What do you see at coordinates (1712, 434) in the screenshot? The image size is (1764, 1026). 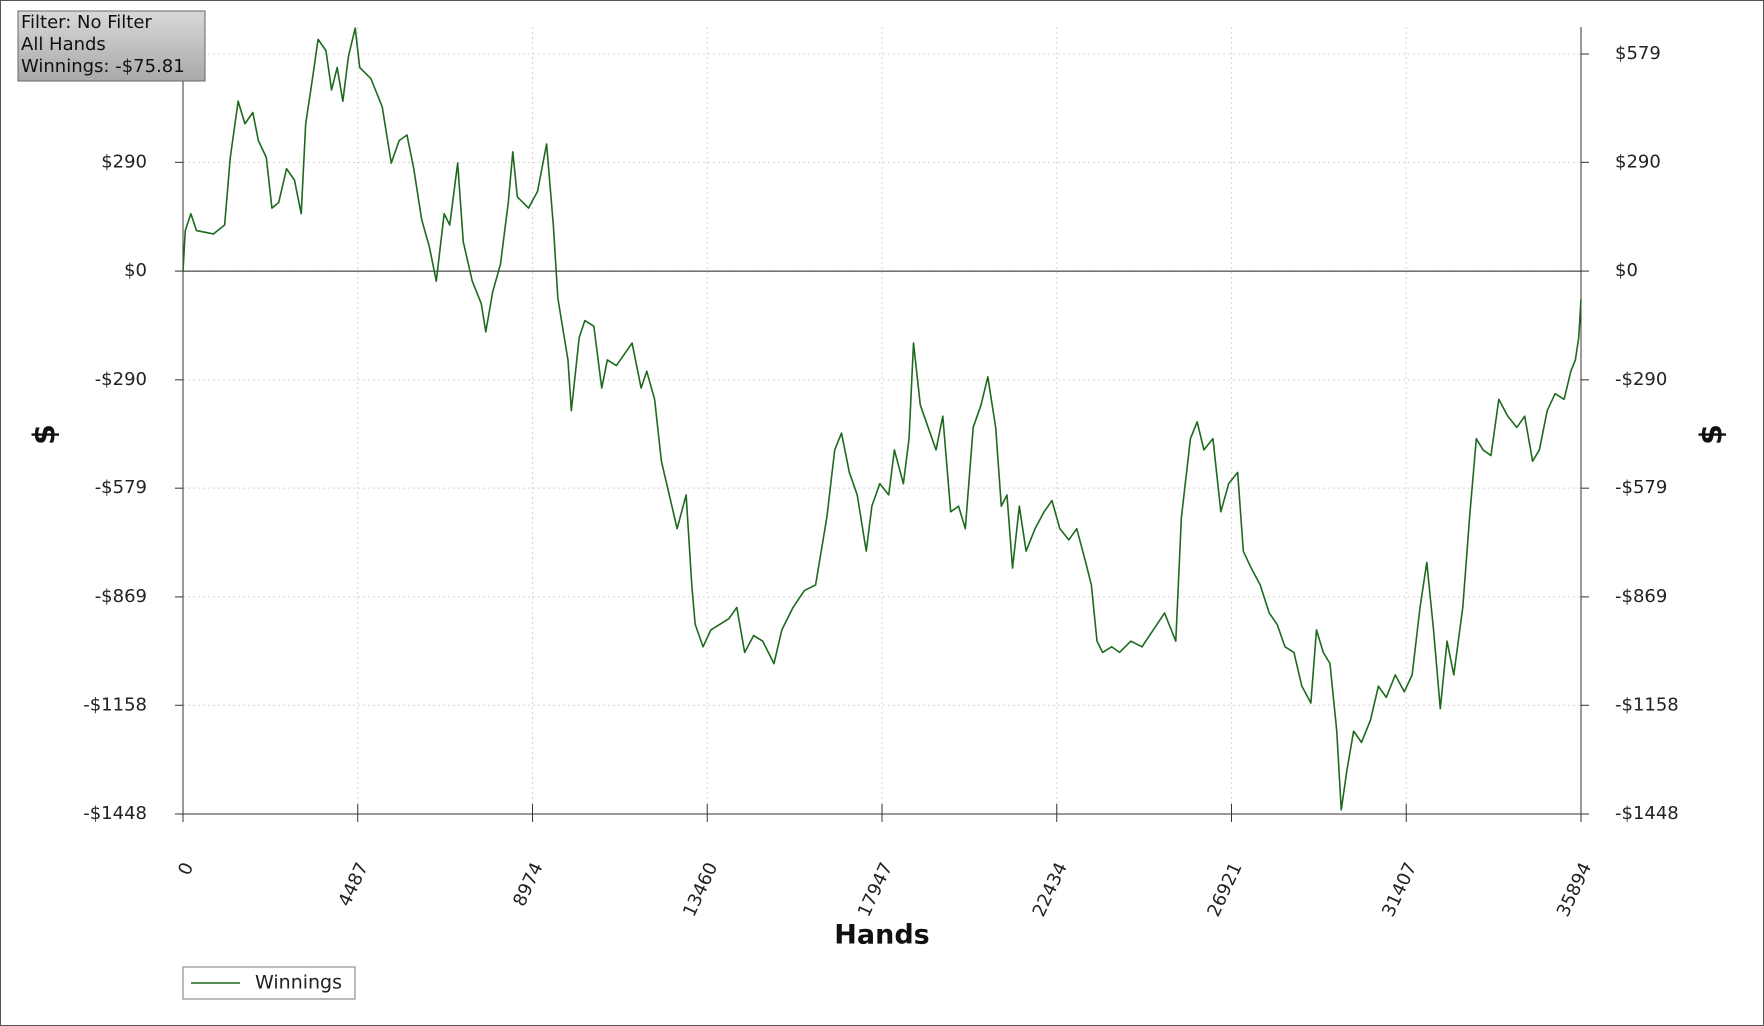 I see `y2-axis-title: $` at bounding box center [1712, 434].